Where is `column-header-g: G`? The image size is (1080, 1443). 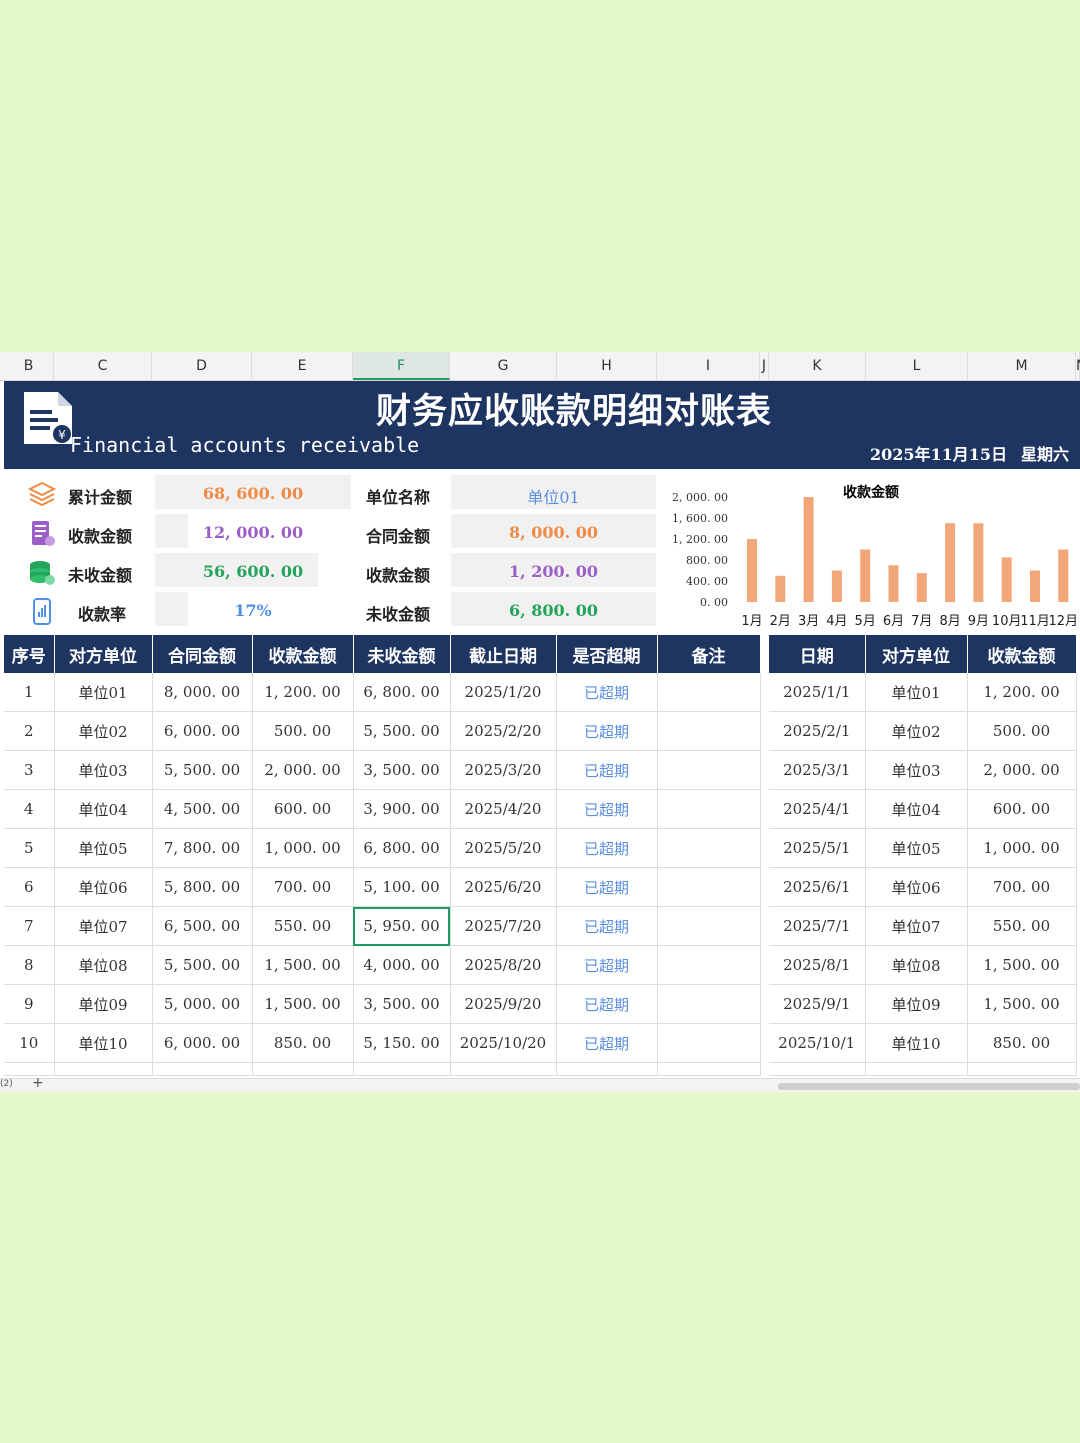
column-header-g: G is located at coordinates (503, 366).